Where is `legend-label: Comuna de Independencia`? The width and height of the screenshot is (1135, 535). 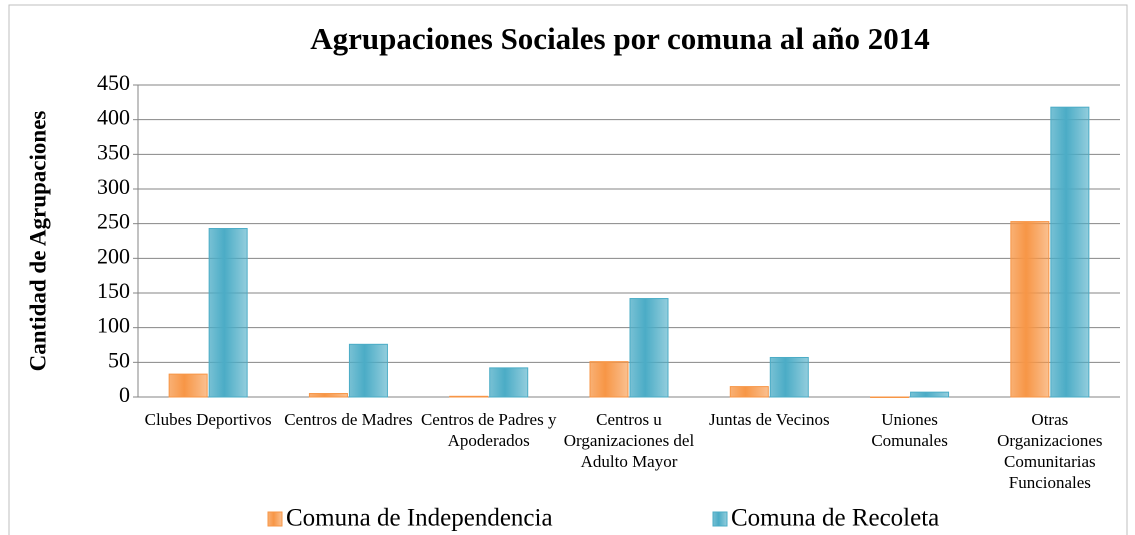
legend-label: Comuna de Independencia is located at coordinates (419, 518).